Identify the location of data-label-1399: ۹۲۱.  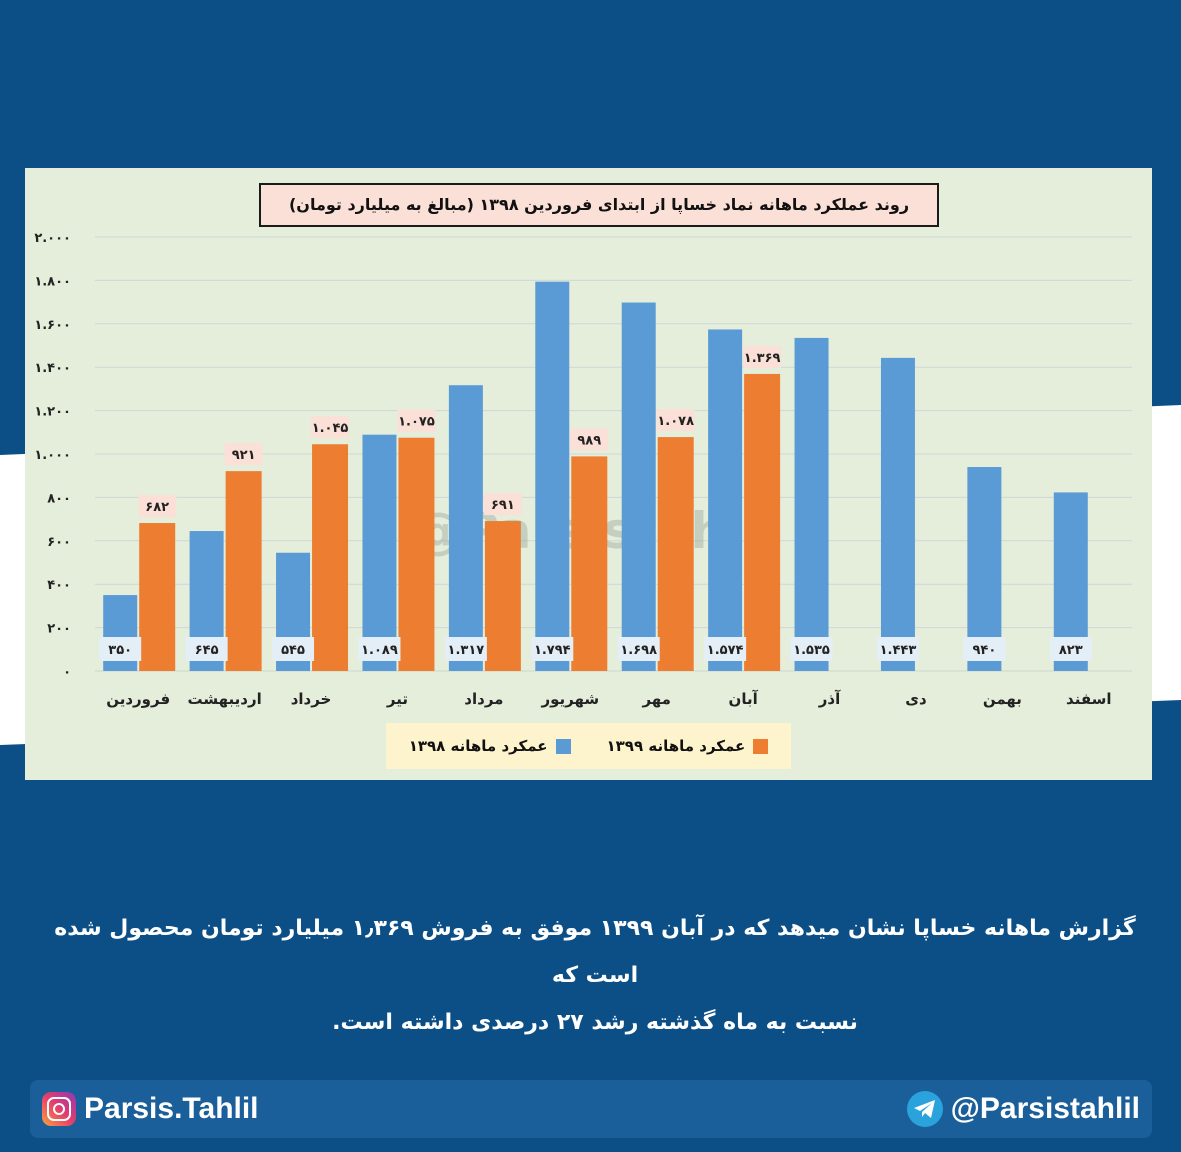
(244, 455).